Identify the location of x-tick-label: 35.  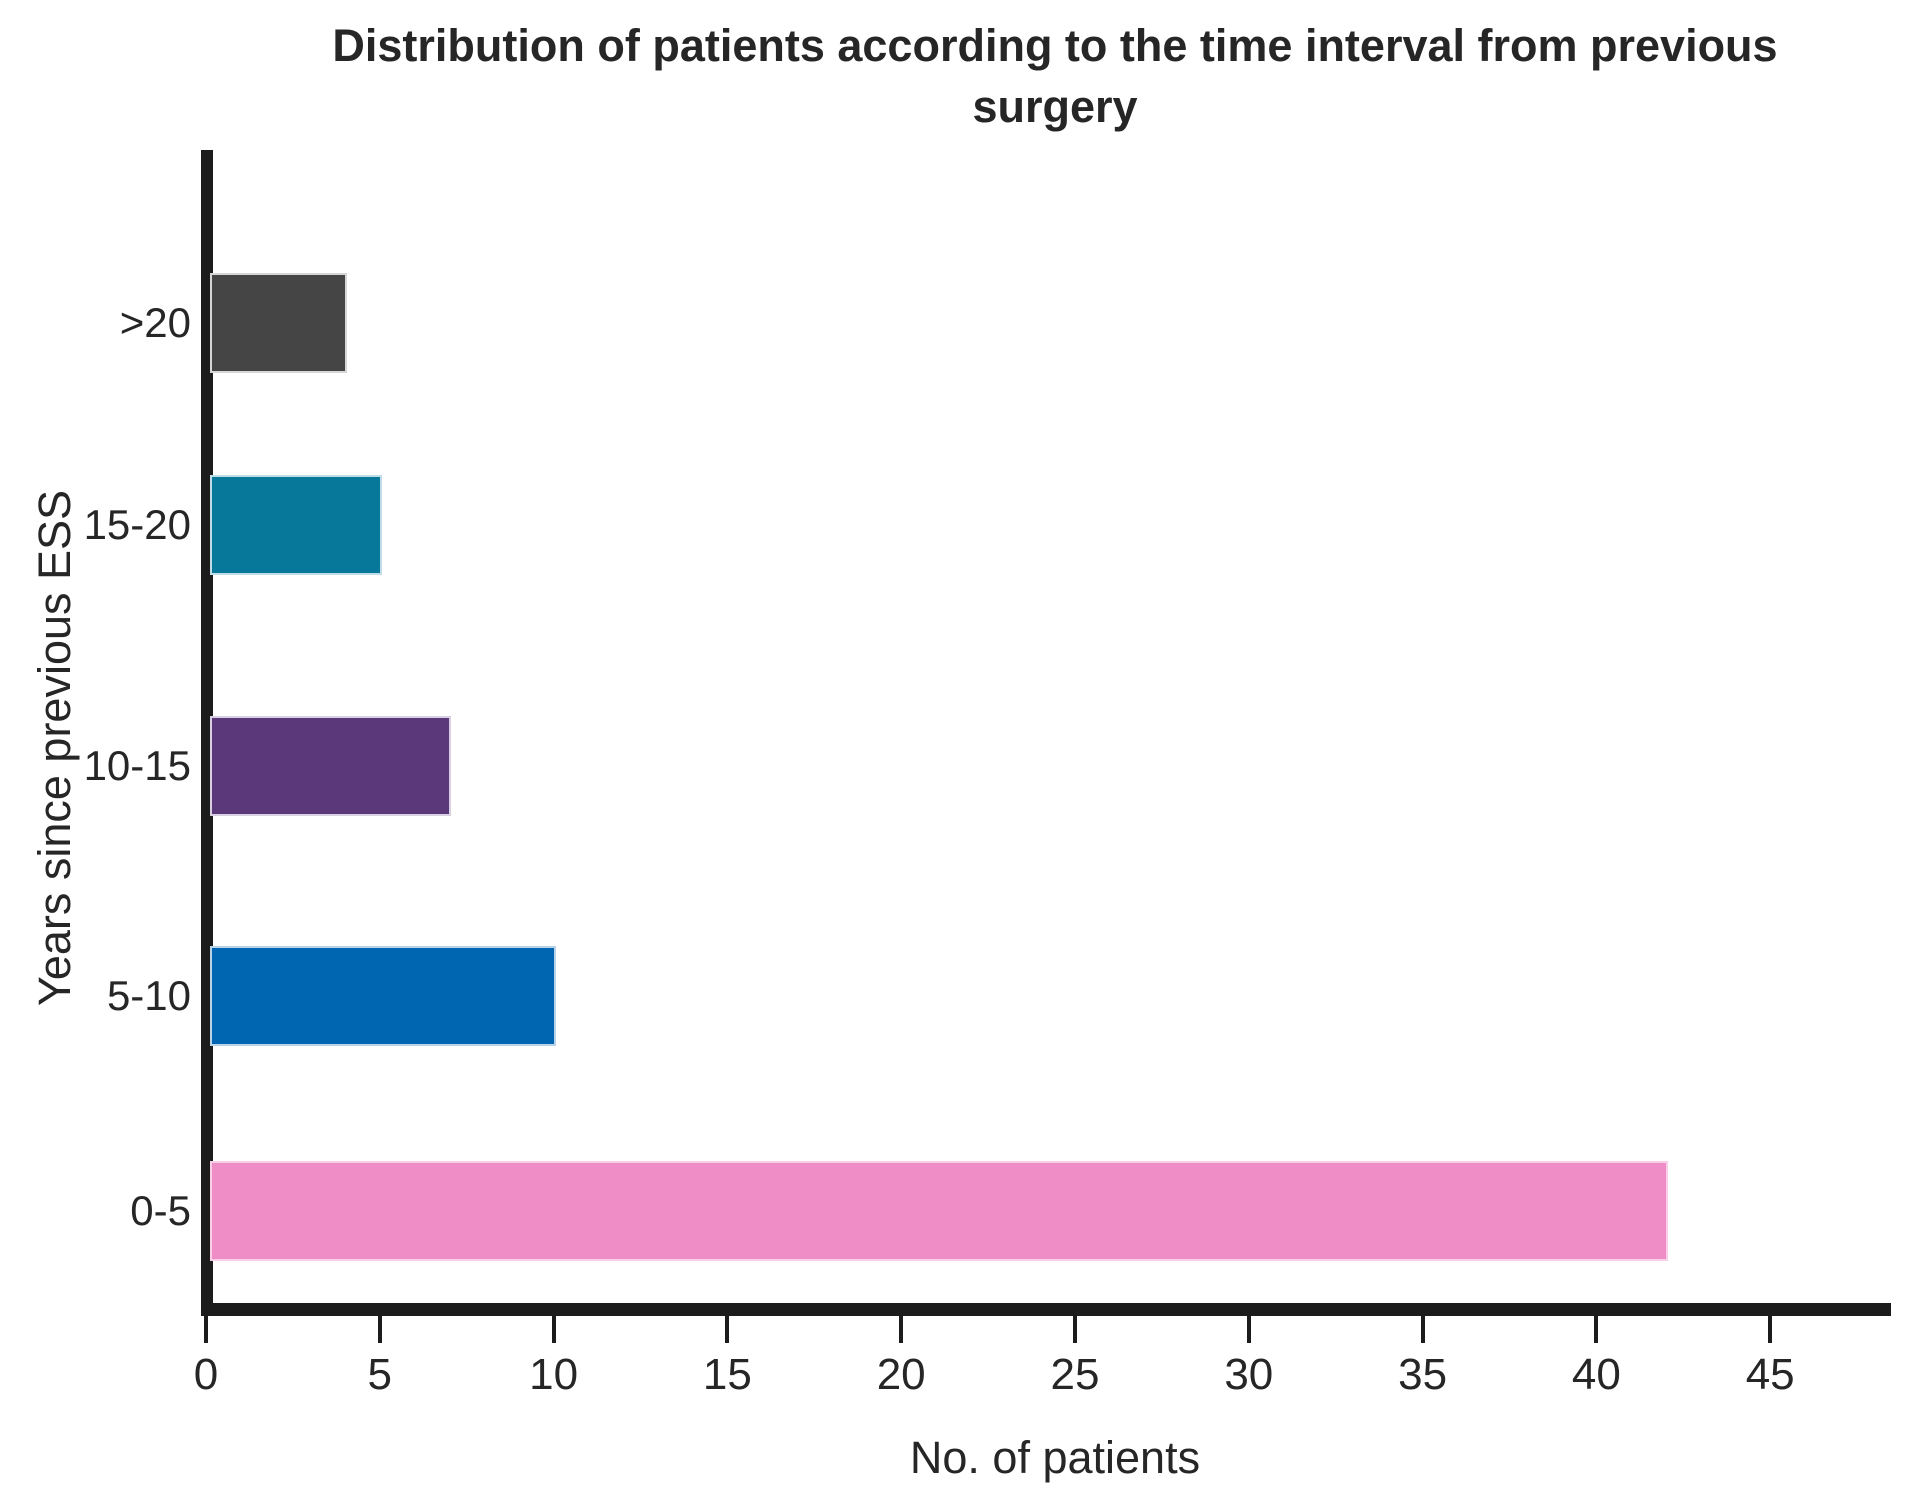
(1423, 1374).